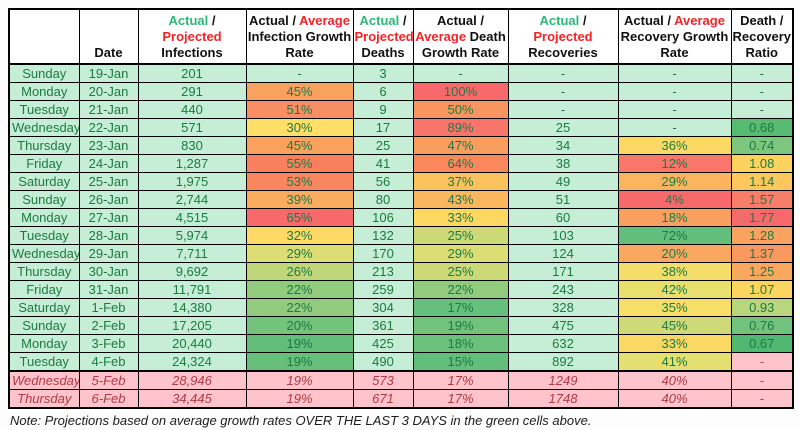 Image resolution: width=800 pixels, height=430 pixels. I want to click on cell-infections: 7,711, so click(192, 253).